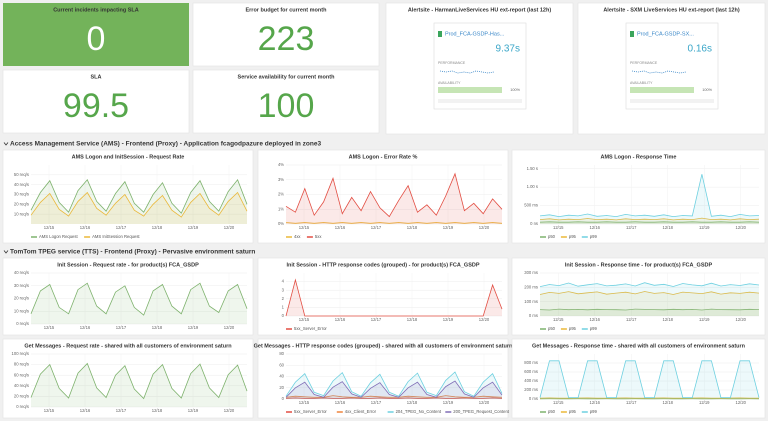 The image size is (768, 421). I want to click on y-tick-label: 50 req/s, so click(21, 174).